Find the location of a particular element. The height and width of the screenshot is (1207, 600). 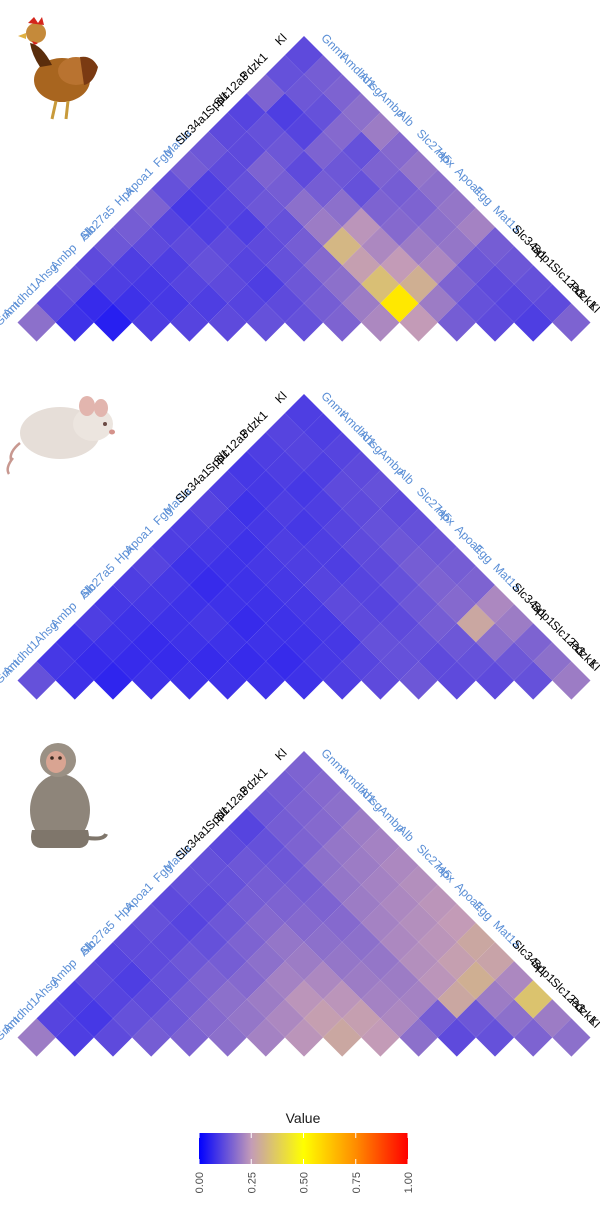

heatmap-cell-Ahsg-Pdzk1 is located at coordinates (323, 470).